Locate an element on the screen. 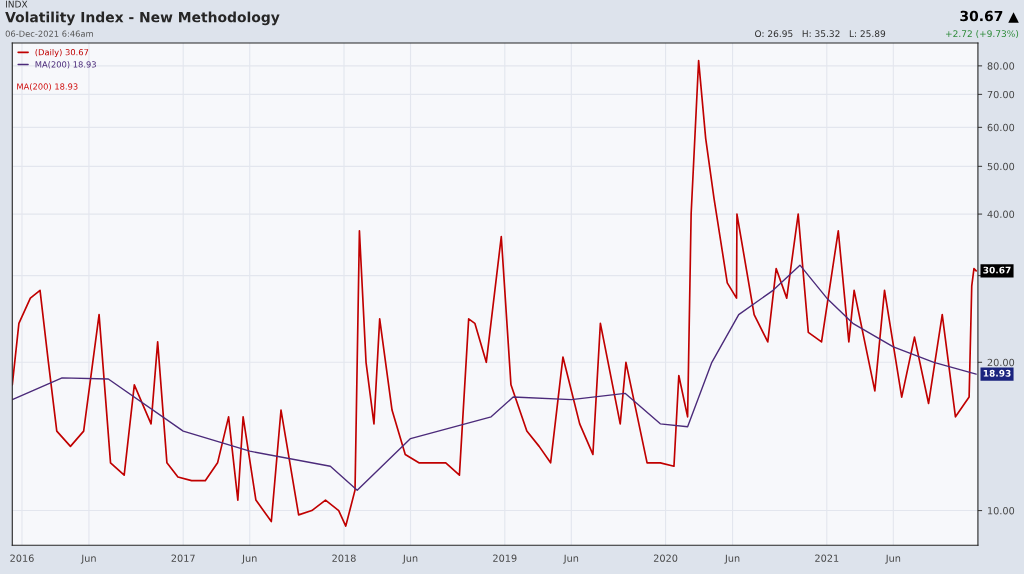  x-tick-label: 2019 is located at coordinates (505, 558).